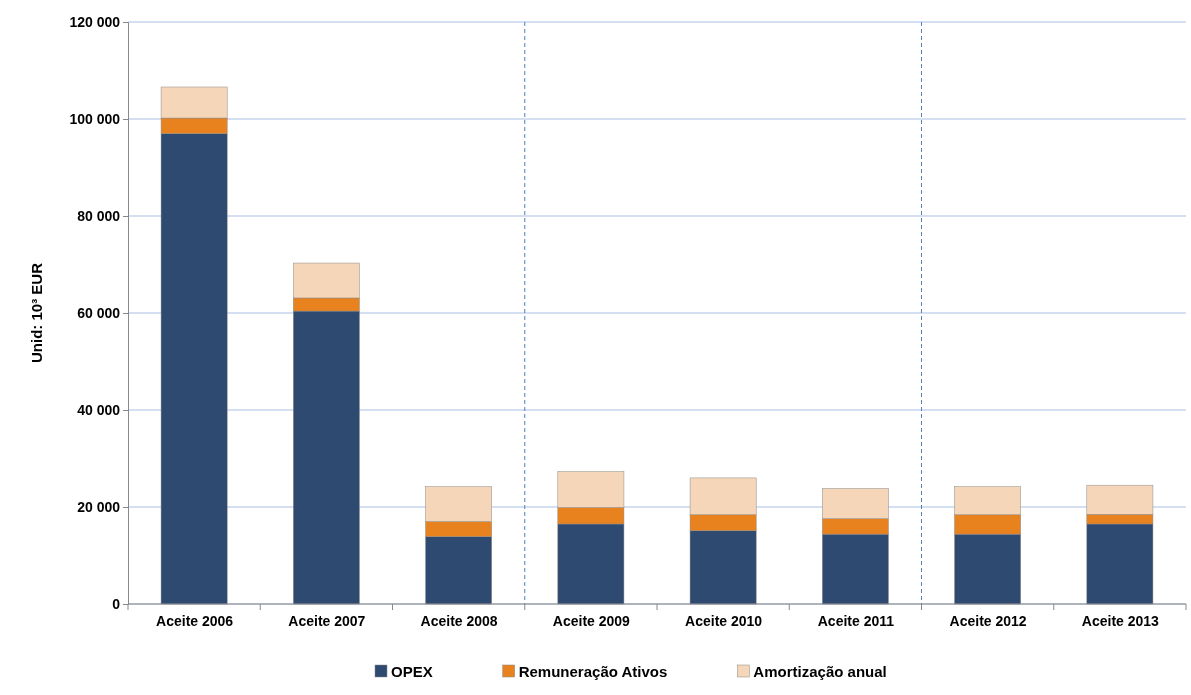 Image resolution: width=1191 pixels, height=695 pixels. I want to click on x-tick-label: Aceite 2012, so click(988, 620).